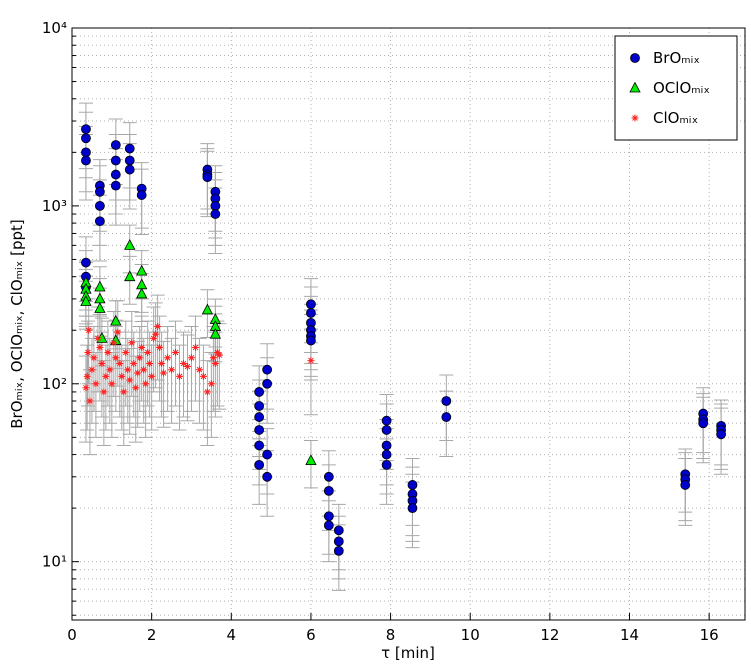 The height and width of the screenshot is (670, 751). What do you see at coordinates (635, 87) in the screenshot?
I see `legend-marker` at bounding box center [635, 87].